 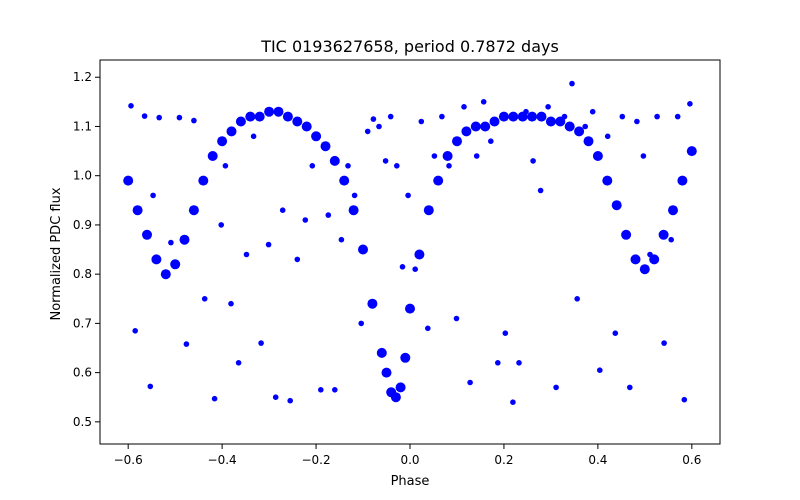 I want to click on y-tick-label: 0.9, so click(x=82, y=225).